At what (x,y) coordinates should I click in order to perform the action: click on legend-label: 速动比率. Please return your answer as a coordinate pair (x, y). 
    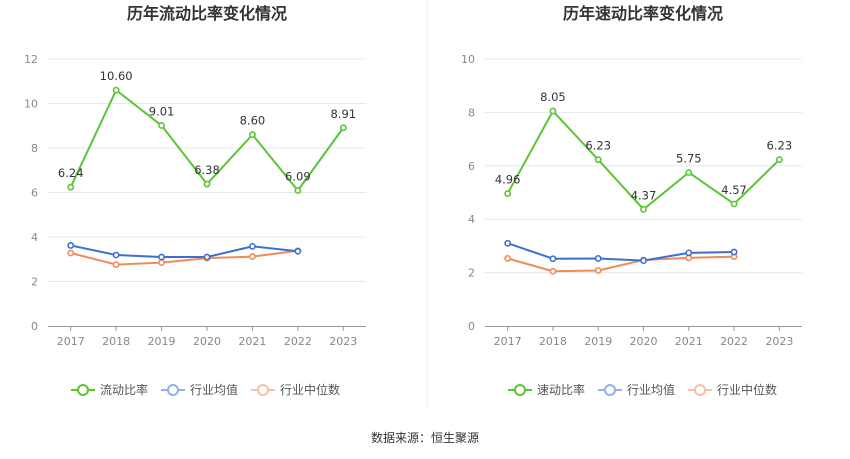
    Looking at the image, I should click on (561, 389).